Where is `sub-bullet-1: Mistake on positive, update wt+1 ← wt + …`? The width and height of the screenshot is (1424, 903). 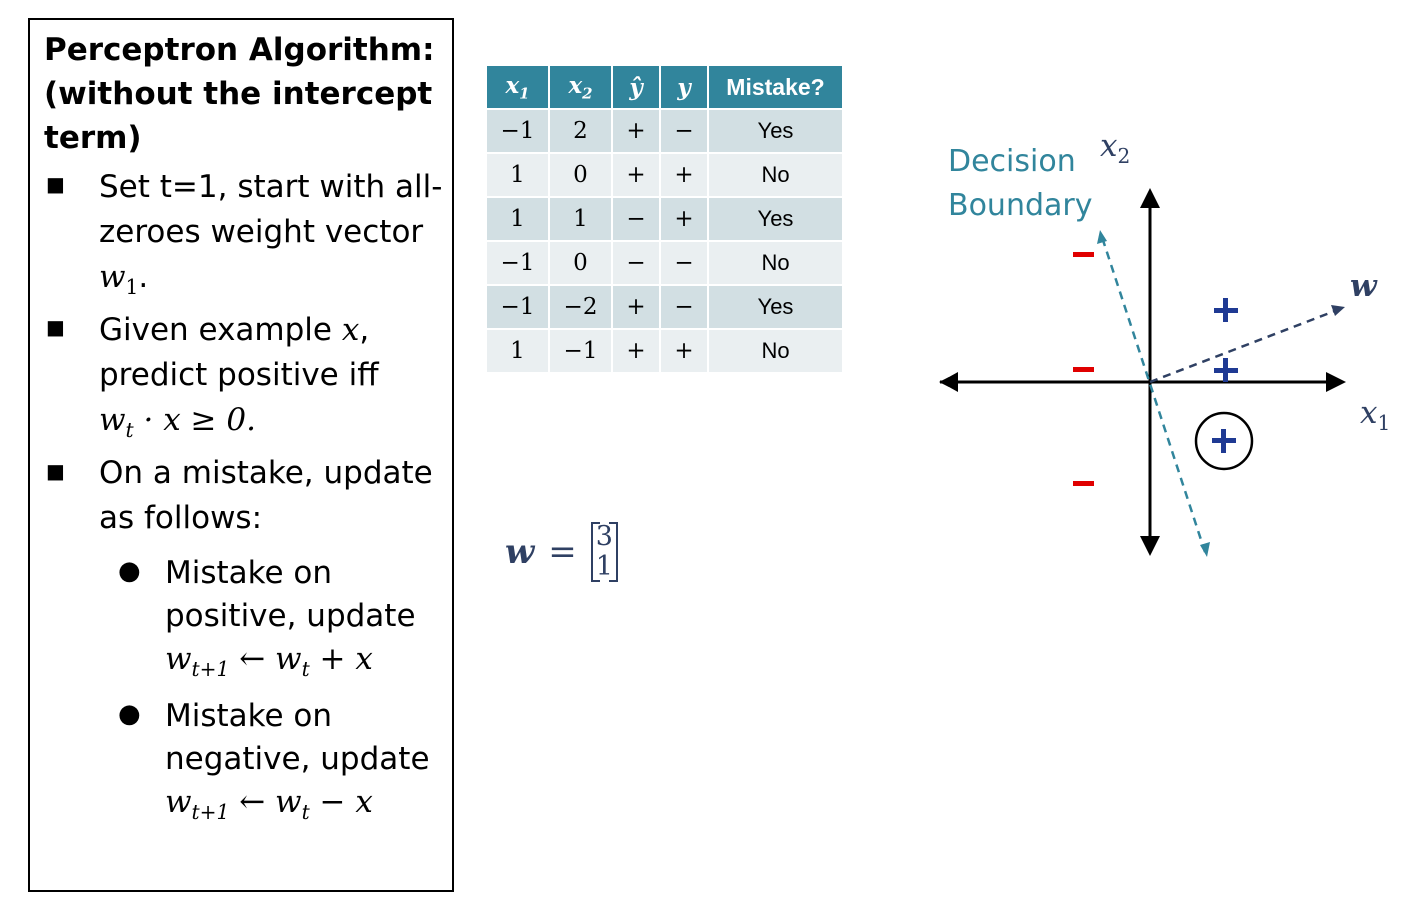 sub-bullet-1: Mistake on positive, update wt+1 ← wt + … is located at coordinates (307, 621).